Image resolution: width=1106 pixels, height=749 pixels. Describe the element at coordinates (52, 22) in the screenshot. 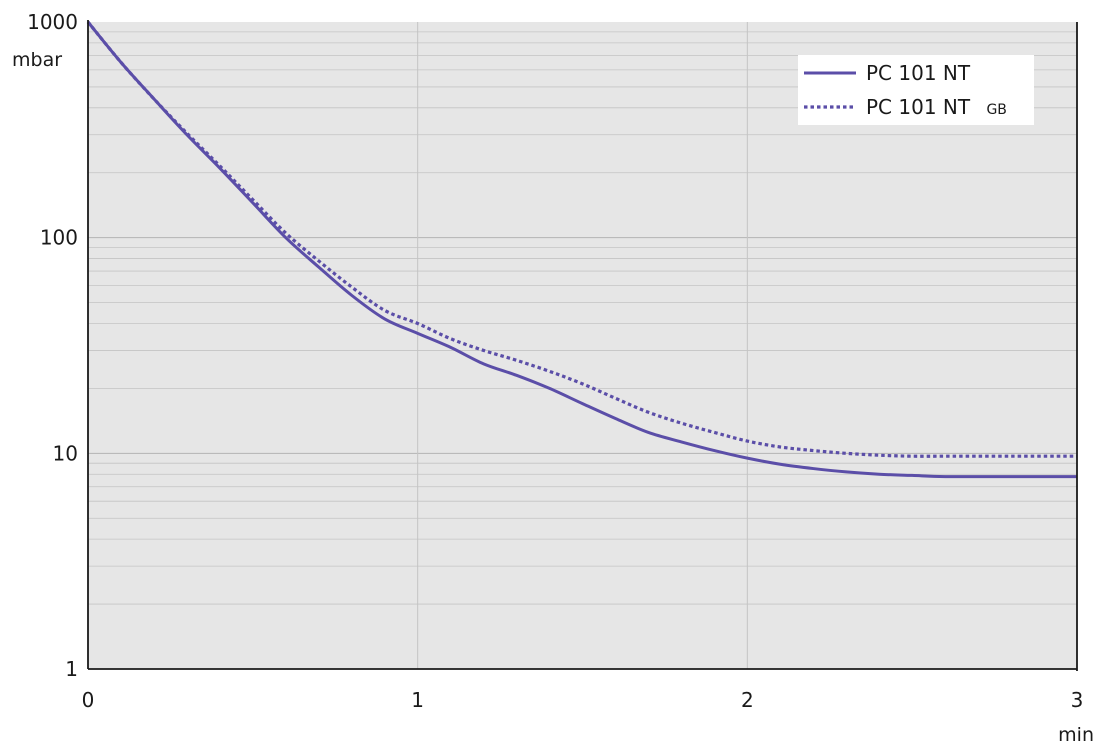

I see `y-tick-label: 1000` at that location.